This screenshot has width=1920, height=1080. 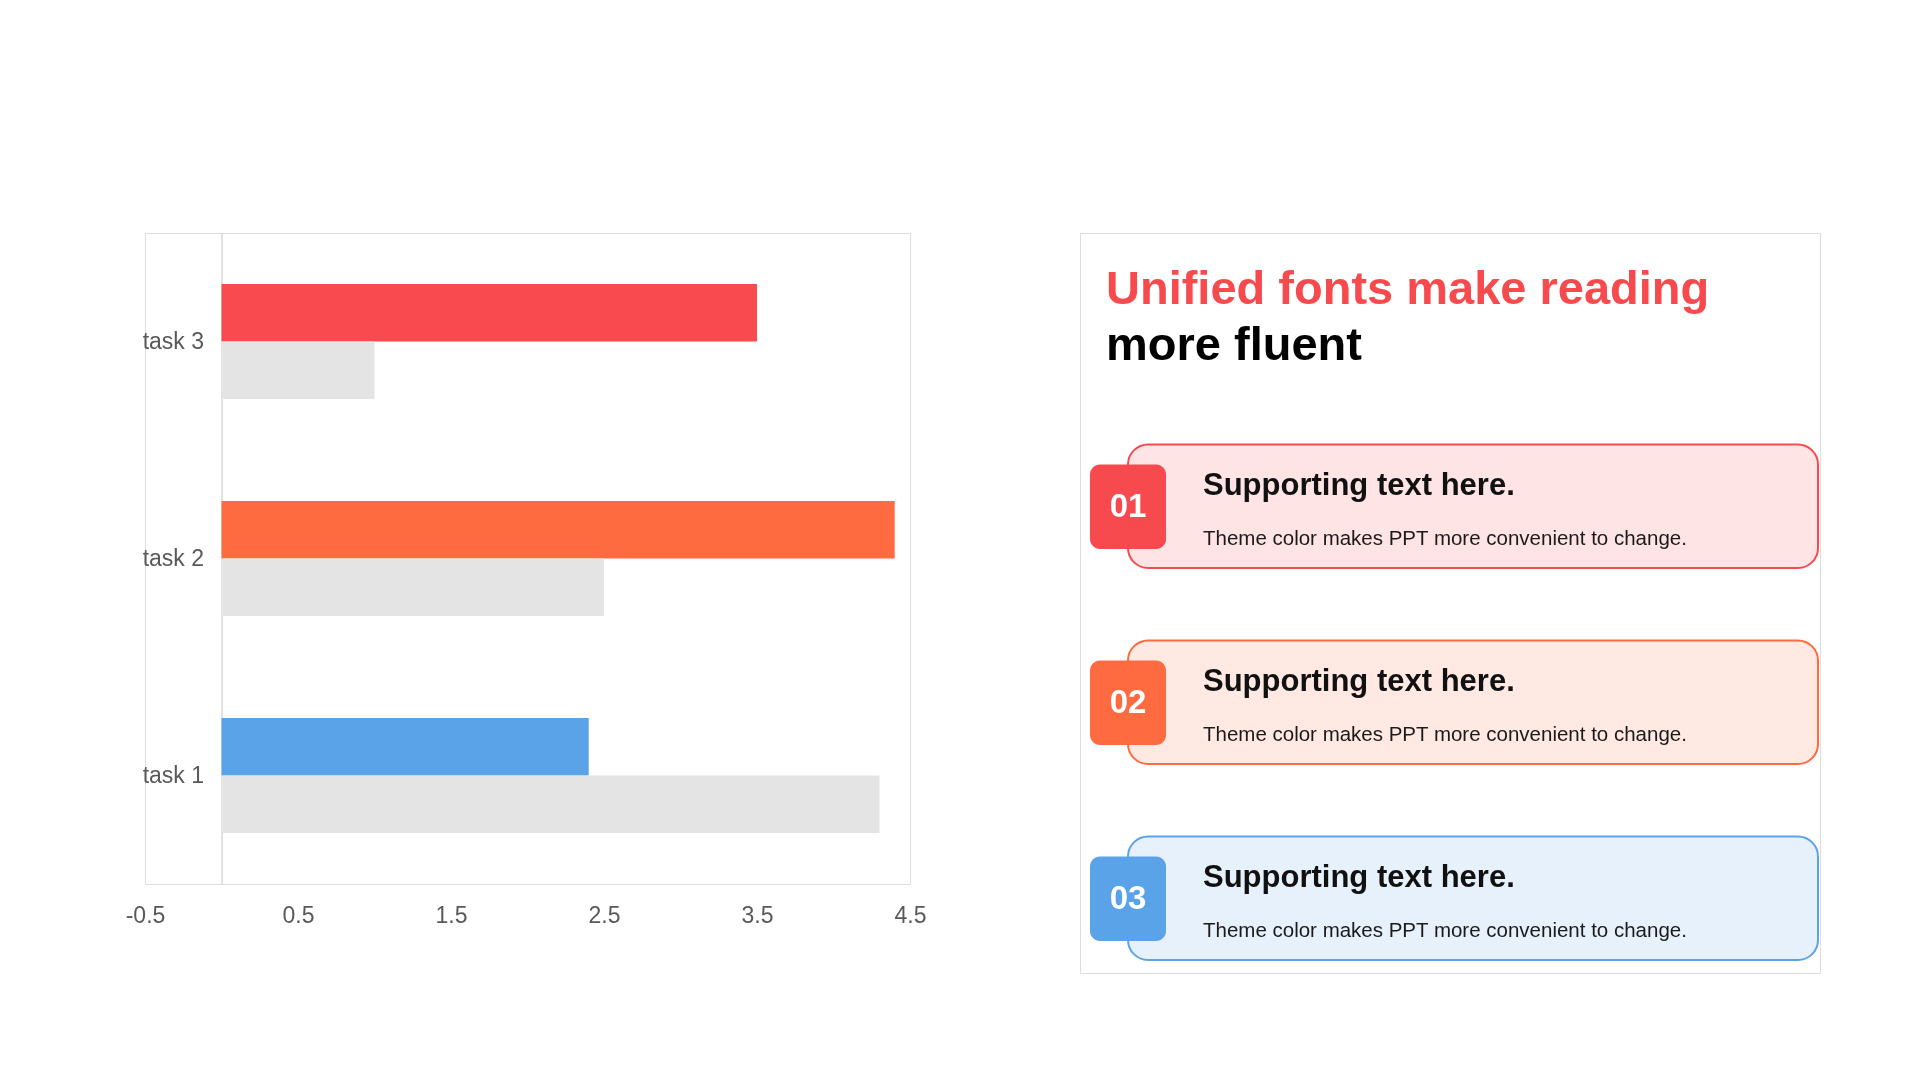 What do you see at coordinates (451, 914) in the screenshot?
I see `x-tick-label: 1.5` at bounding box center [451, 914].